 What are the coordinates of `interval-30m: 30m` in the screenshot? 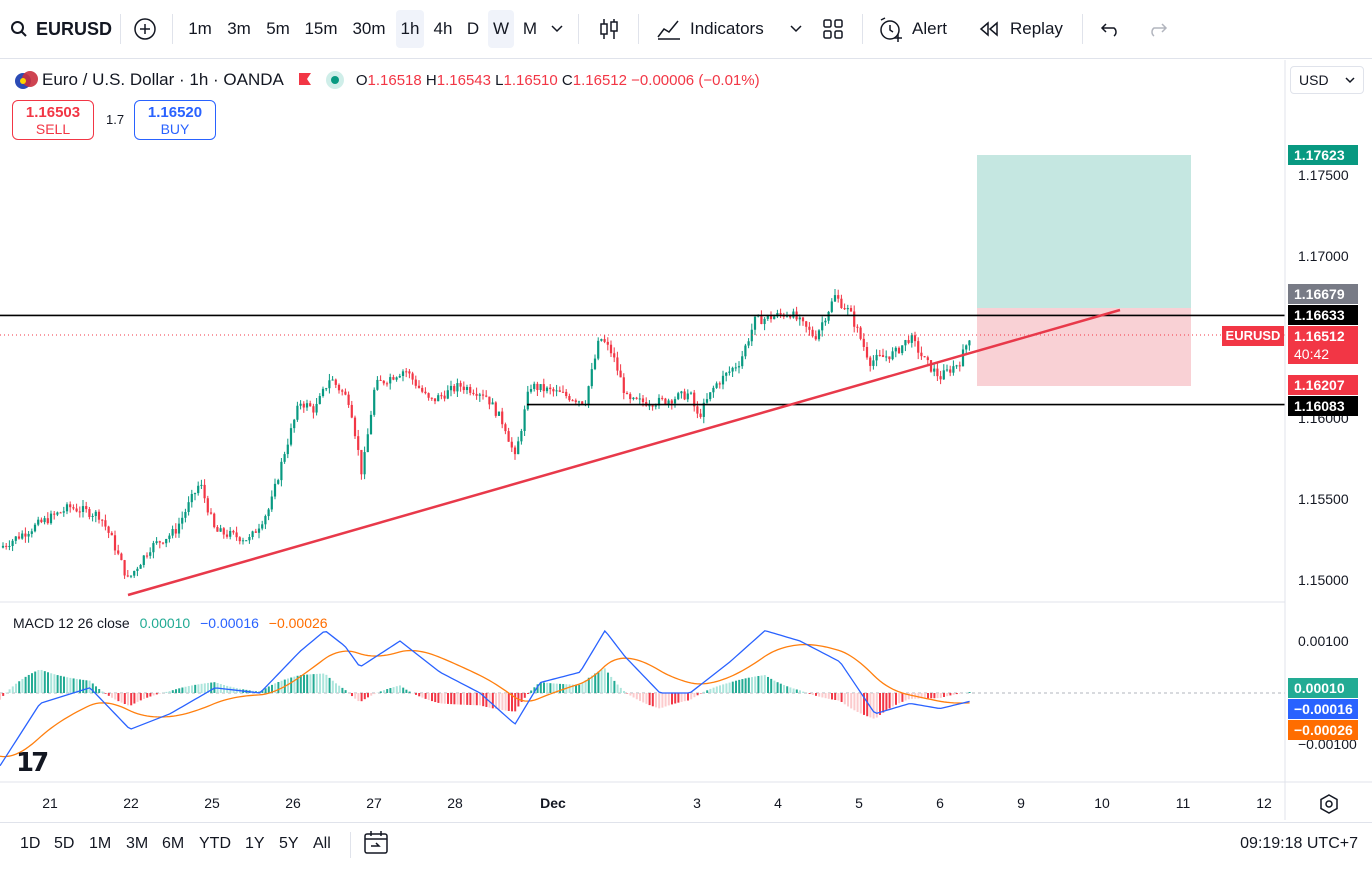 It's located at (369, 29).